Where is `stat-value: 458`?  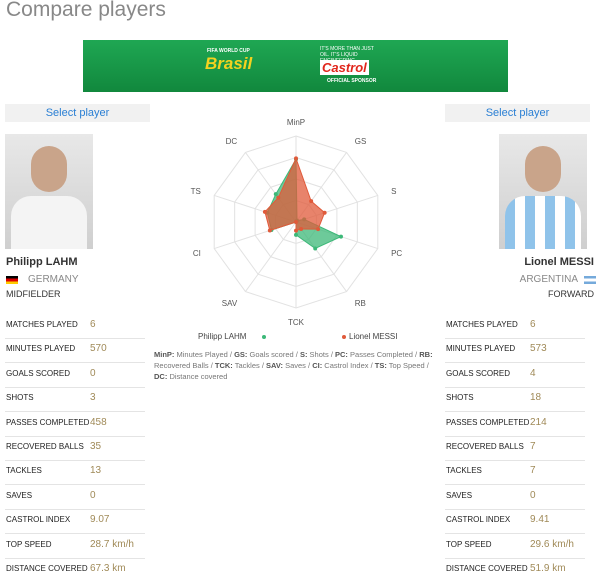 stat-value: 458 is located at coordinates (98, 422).